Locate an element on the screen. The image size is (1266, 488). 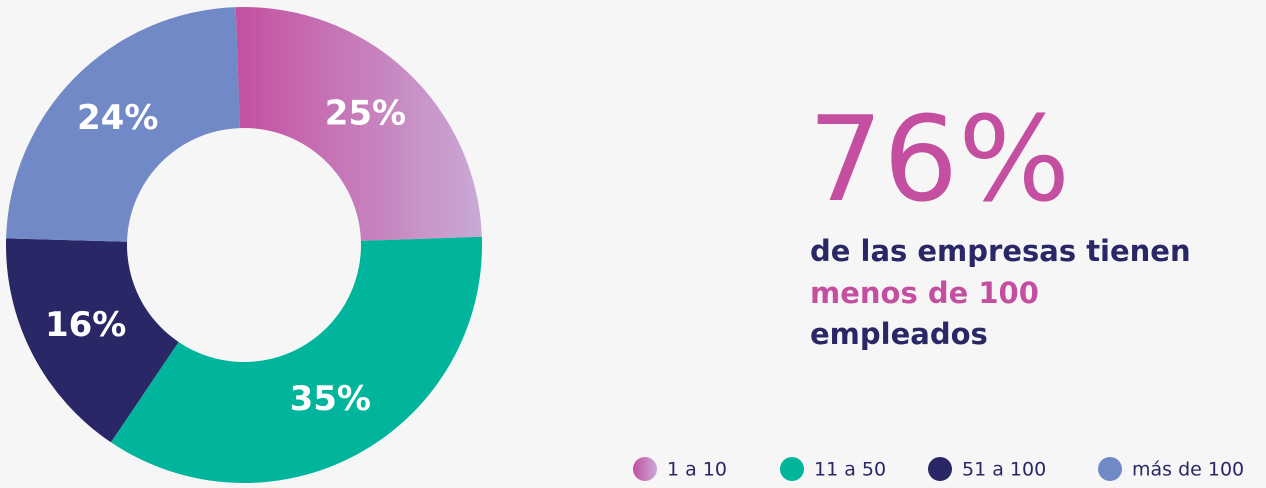
callout-line: de las empresas tienen is located at coordinates (1000, 251).